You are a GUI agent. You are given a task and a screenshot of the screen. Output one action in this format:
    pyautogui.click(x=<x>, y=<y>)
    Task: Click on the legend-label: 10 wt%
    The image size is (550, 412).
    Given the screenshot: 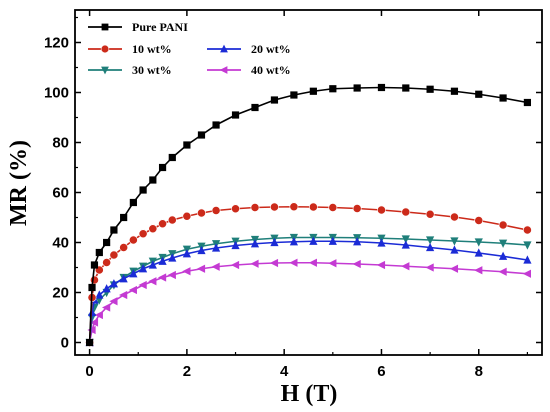 What is the action you would take?
    pyautogui.click(x=152, y=49)
    